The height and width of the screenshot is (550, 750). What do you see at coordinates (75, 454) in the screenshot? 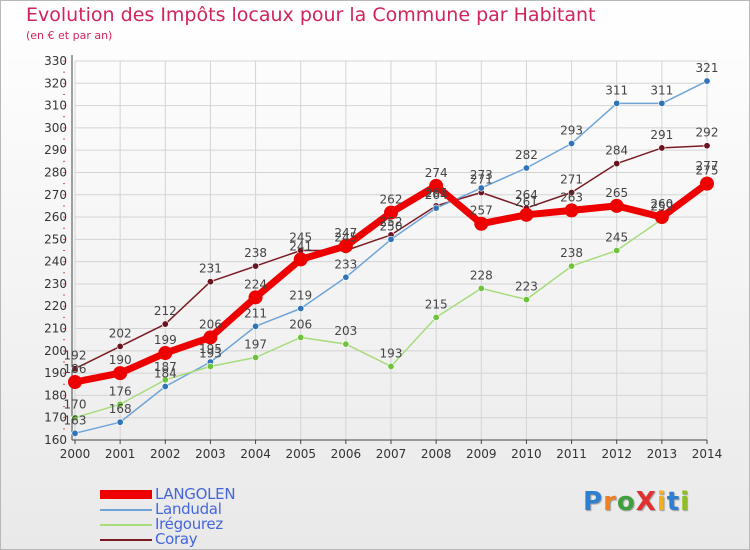
I see `x-tick-label: 2000` at bounding box center [75, 454].